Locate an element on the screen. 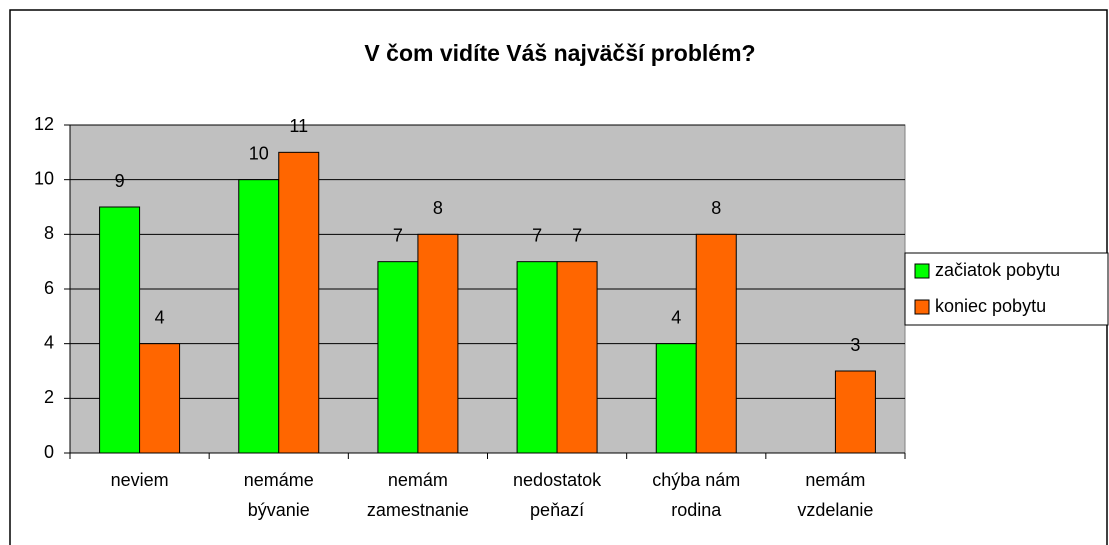  legend-box is located at coordinates (1006, 289).